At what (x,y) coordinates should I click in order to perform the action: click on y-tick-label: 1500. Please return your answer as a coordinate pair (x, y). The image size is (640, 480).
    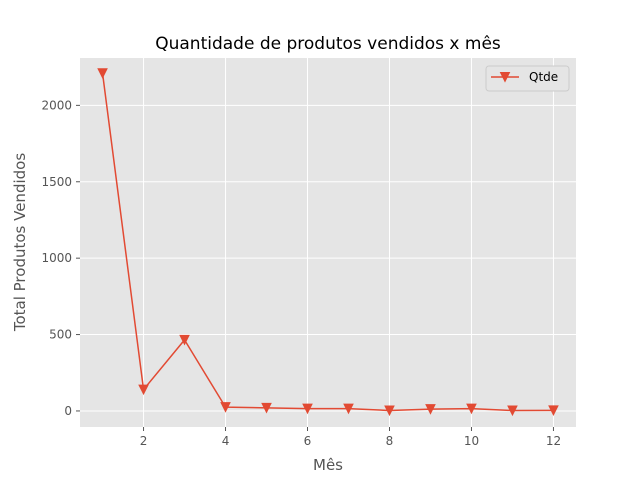
    Looking at the image, I should click on (56, 182).